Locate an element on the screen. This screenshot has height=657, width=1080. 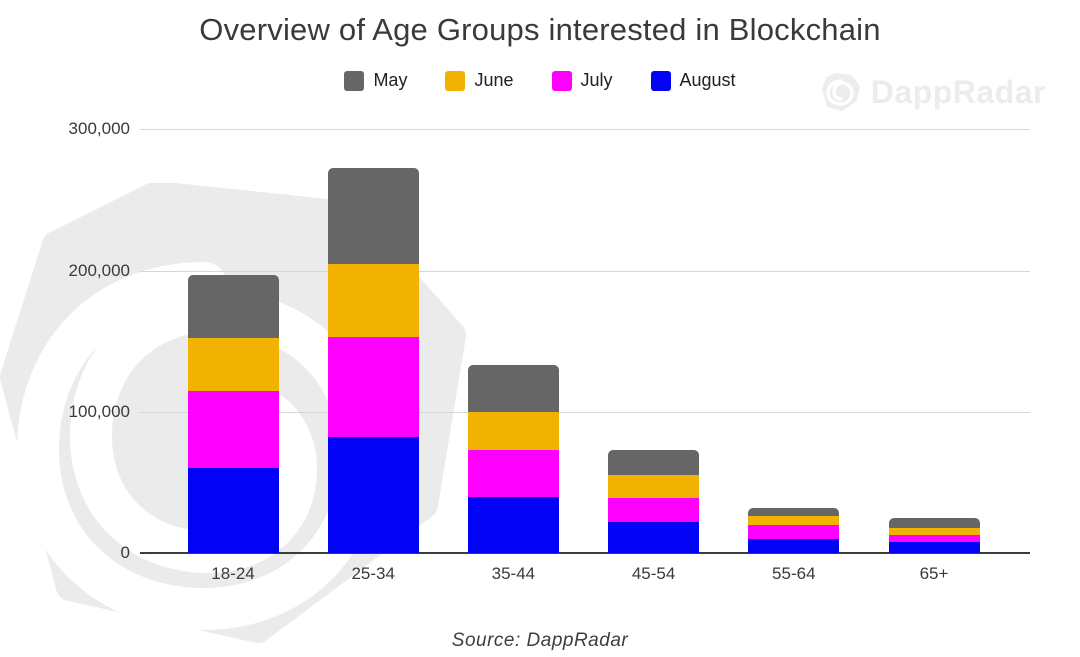
legend-item-august: August is located at coordinates (693, 80).